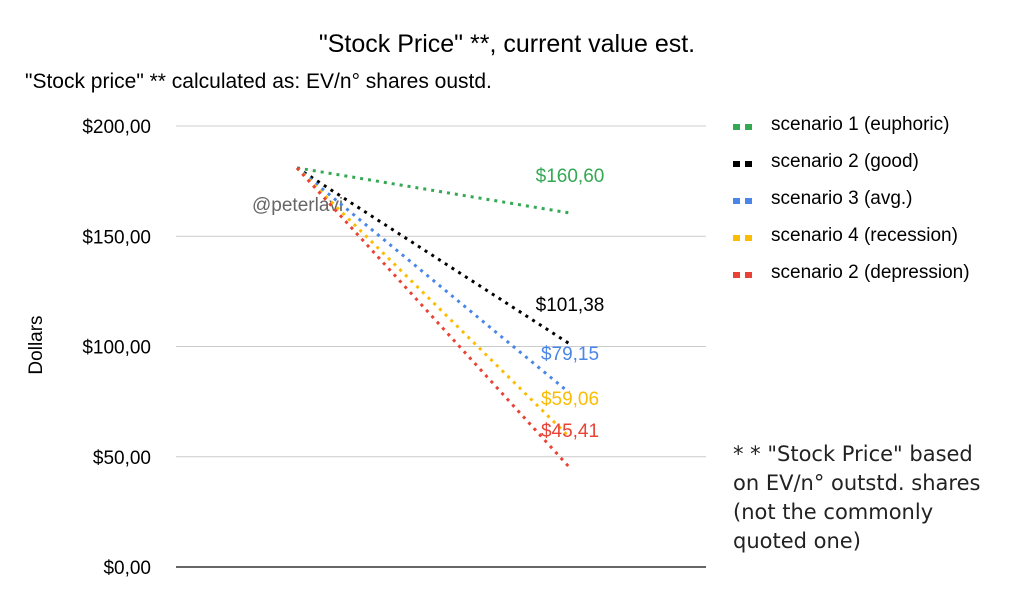 Image resolution: width=1014 pixels, height=612 pixels. What do you see at coordinates (116, 127) in the screenshot?
I see `y-tick-label: $200,00` at bounding box center [116, 127].